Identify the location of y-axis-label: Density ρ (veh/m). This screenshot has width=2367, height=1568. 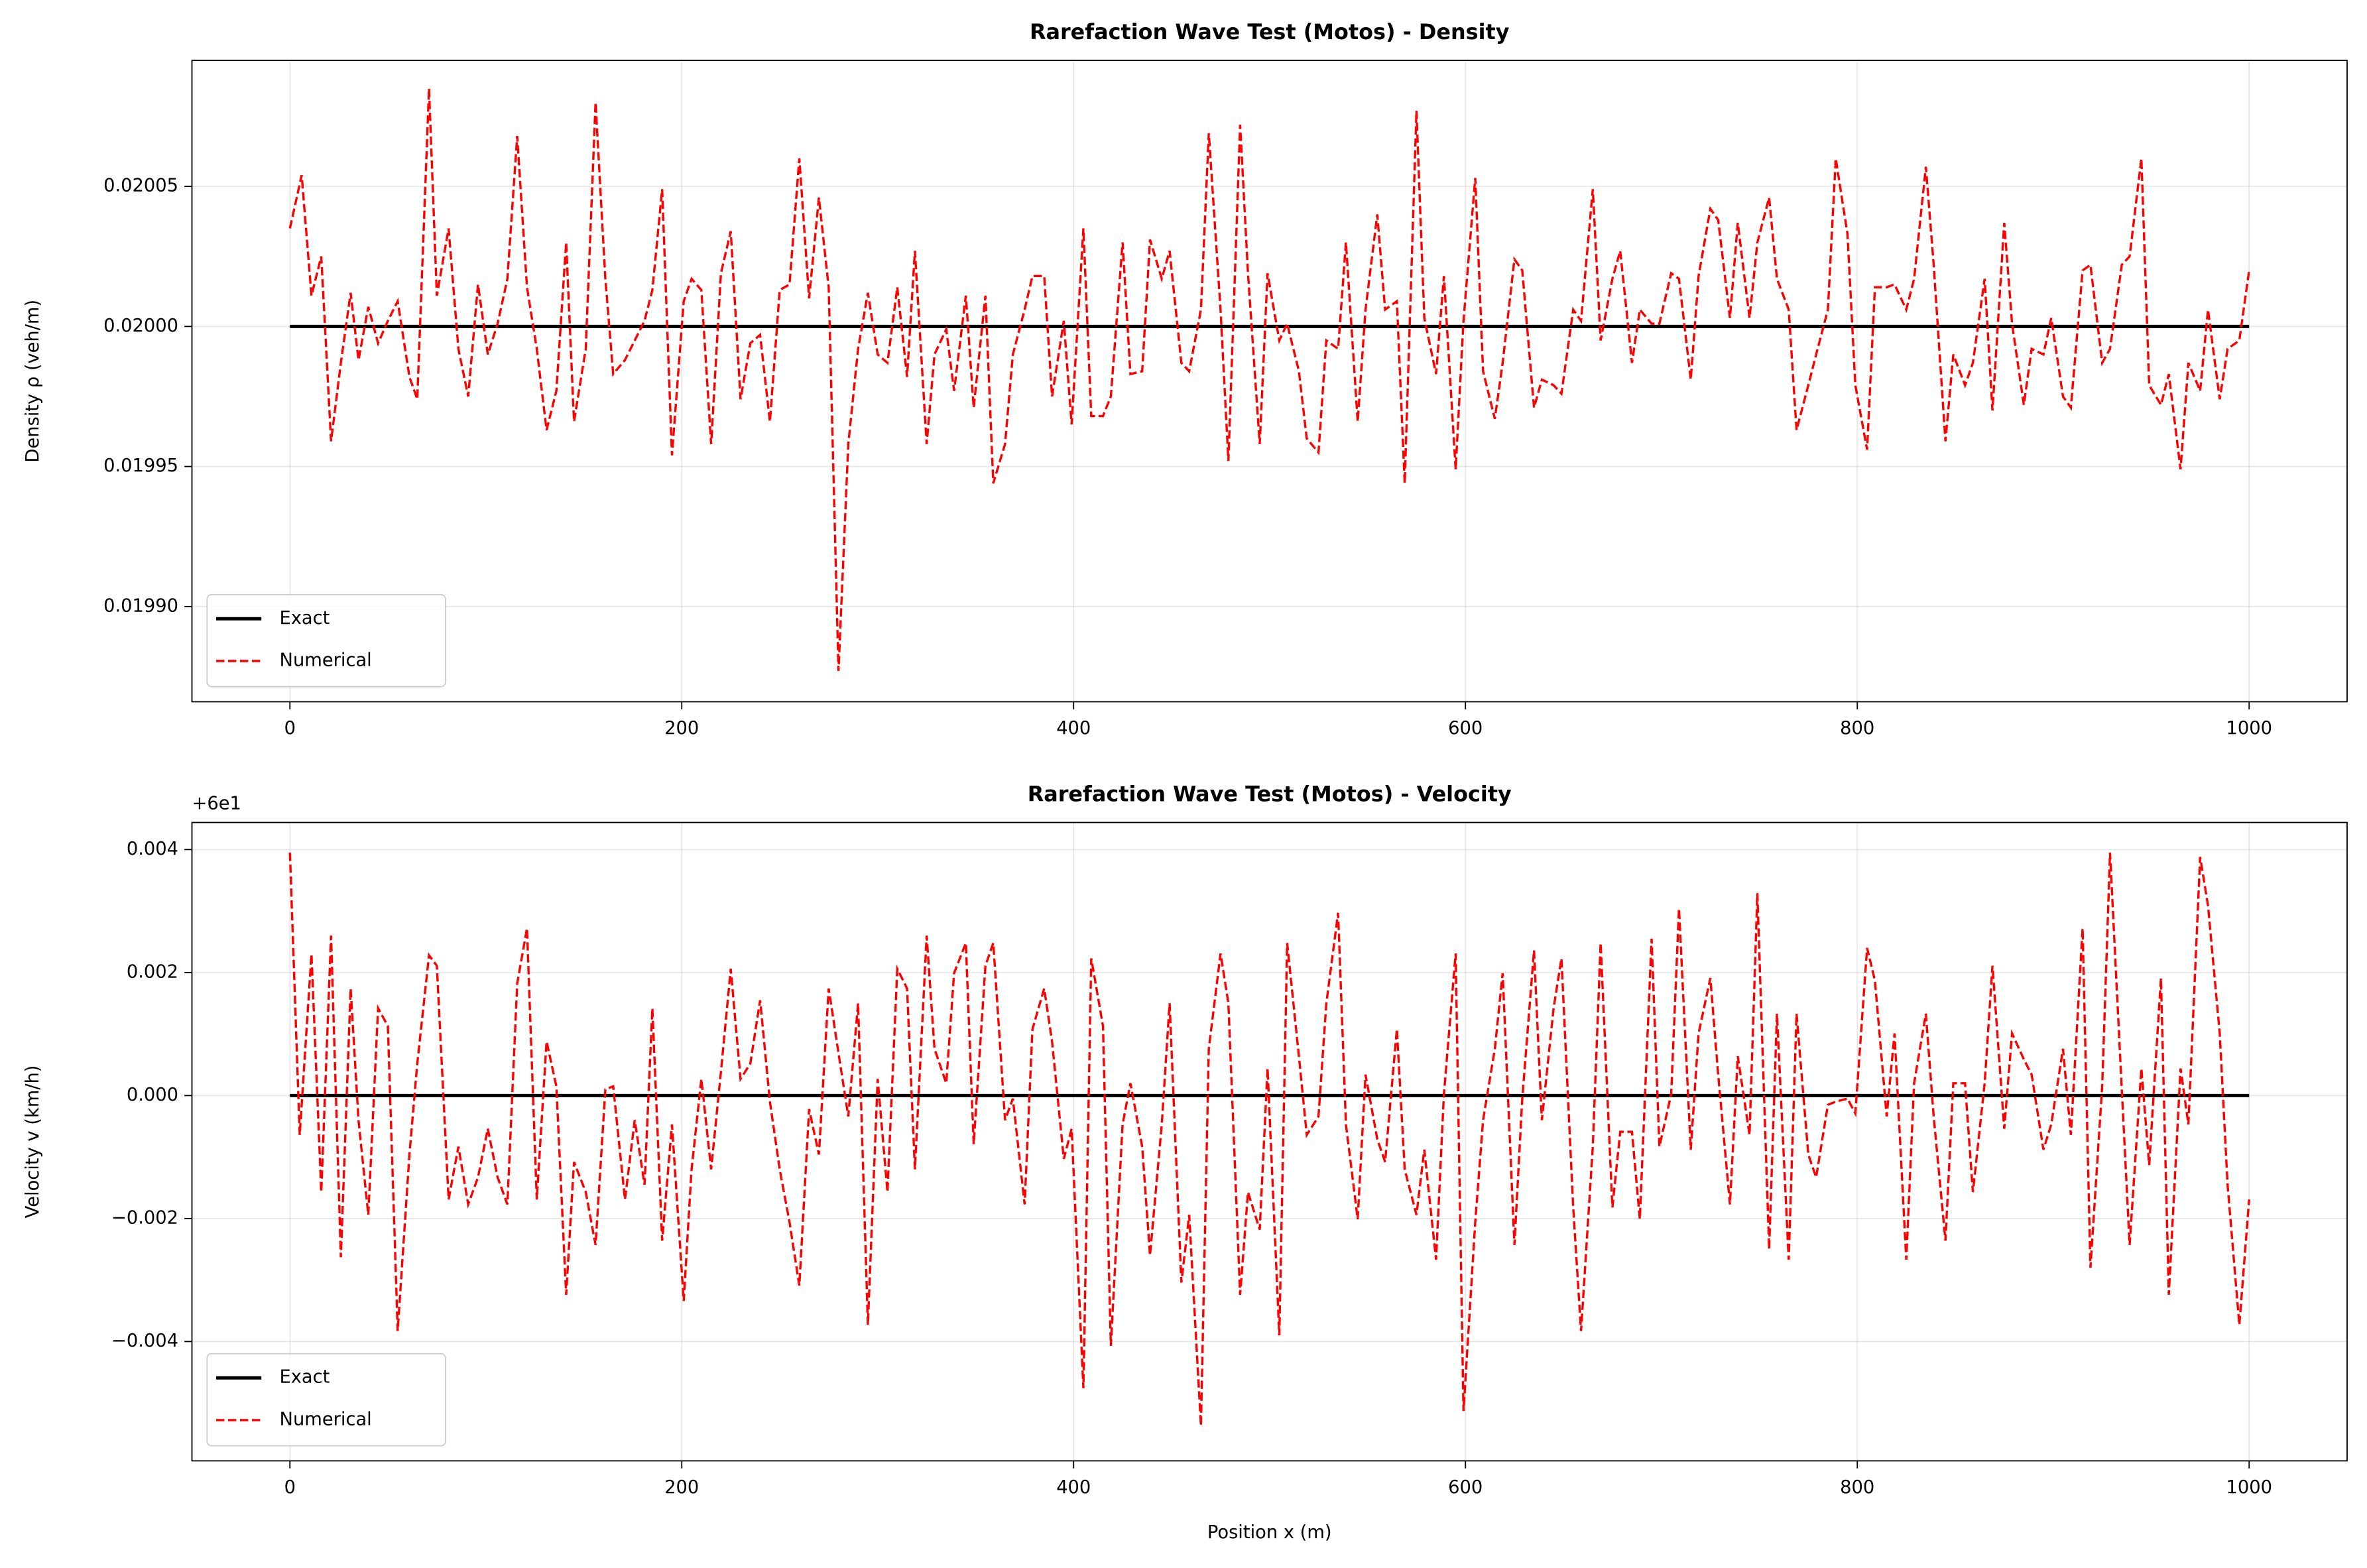
(33, 381).